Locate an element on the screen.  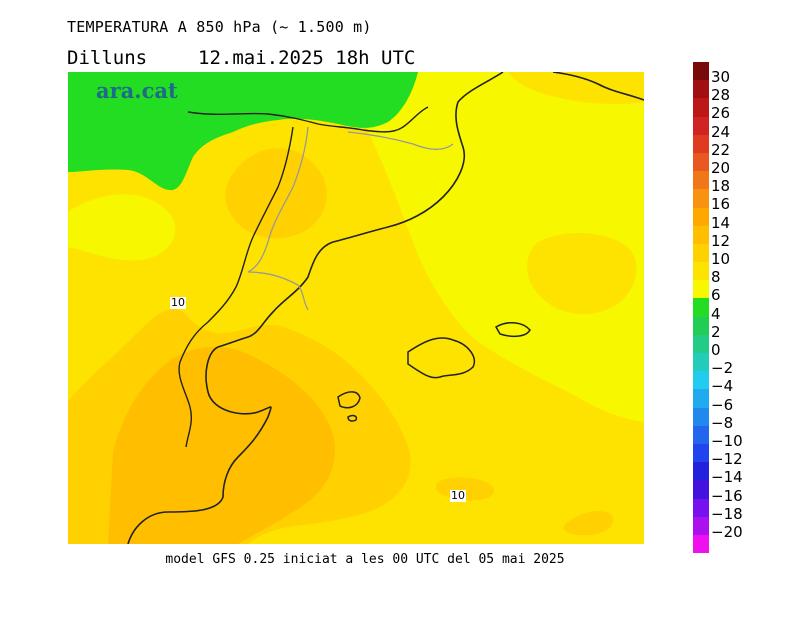
legend-label: −12 is located at coordinates (727, 459).